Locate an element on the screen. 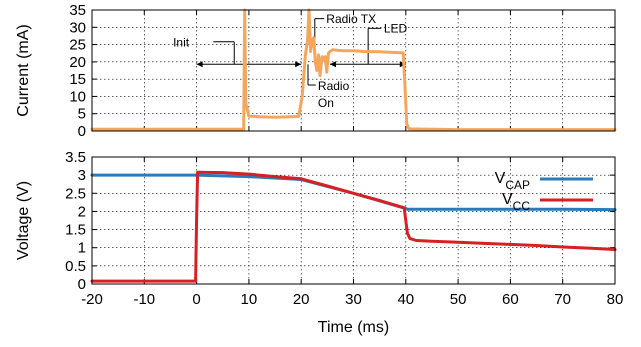 The width and height of the screenshot is (641, 347). legend-label: VCC is located at coordinates (516, 202).